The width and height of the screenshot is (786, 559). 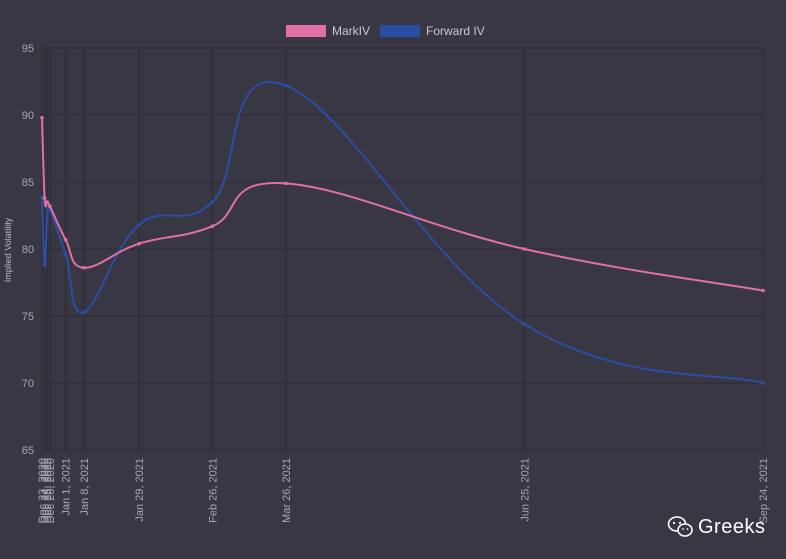 What do you see at coordinates (213, 490) in the screenshot?
I see `x-tick-label: Feb 26, 2021` at bounding box center [213, 490].